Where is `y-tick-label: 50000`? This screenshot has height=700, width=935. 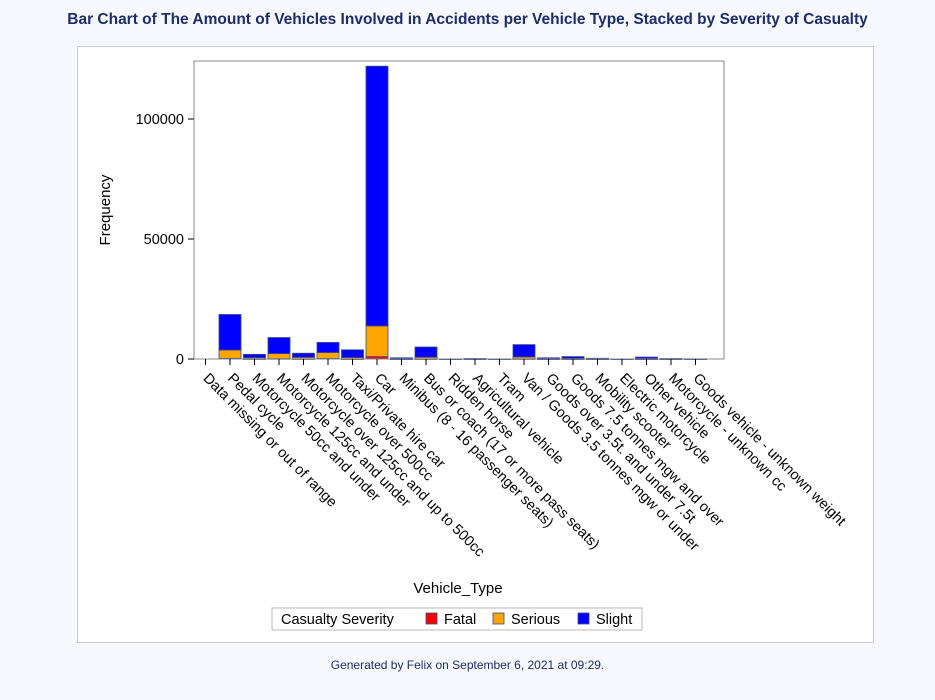
y-tick-label: 50000 is located at coordinates (164, 240).